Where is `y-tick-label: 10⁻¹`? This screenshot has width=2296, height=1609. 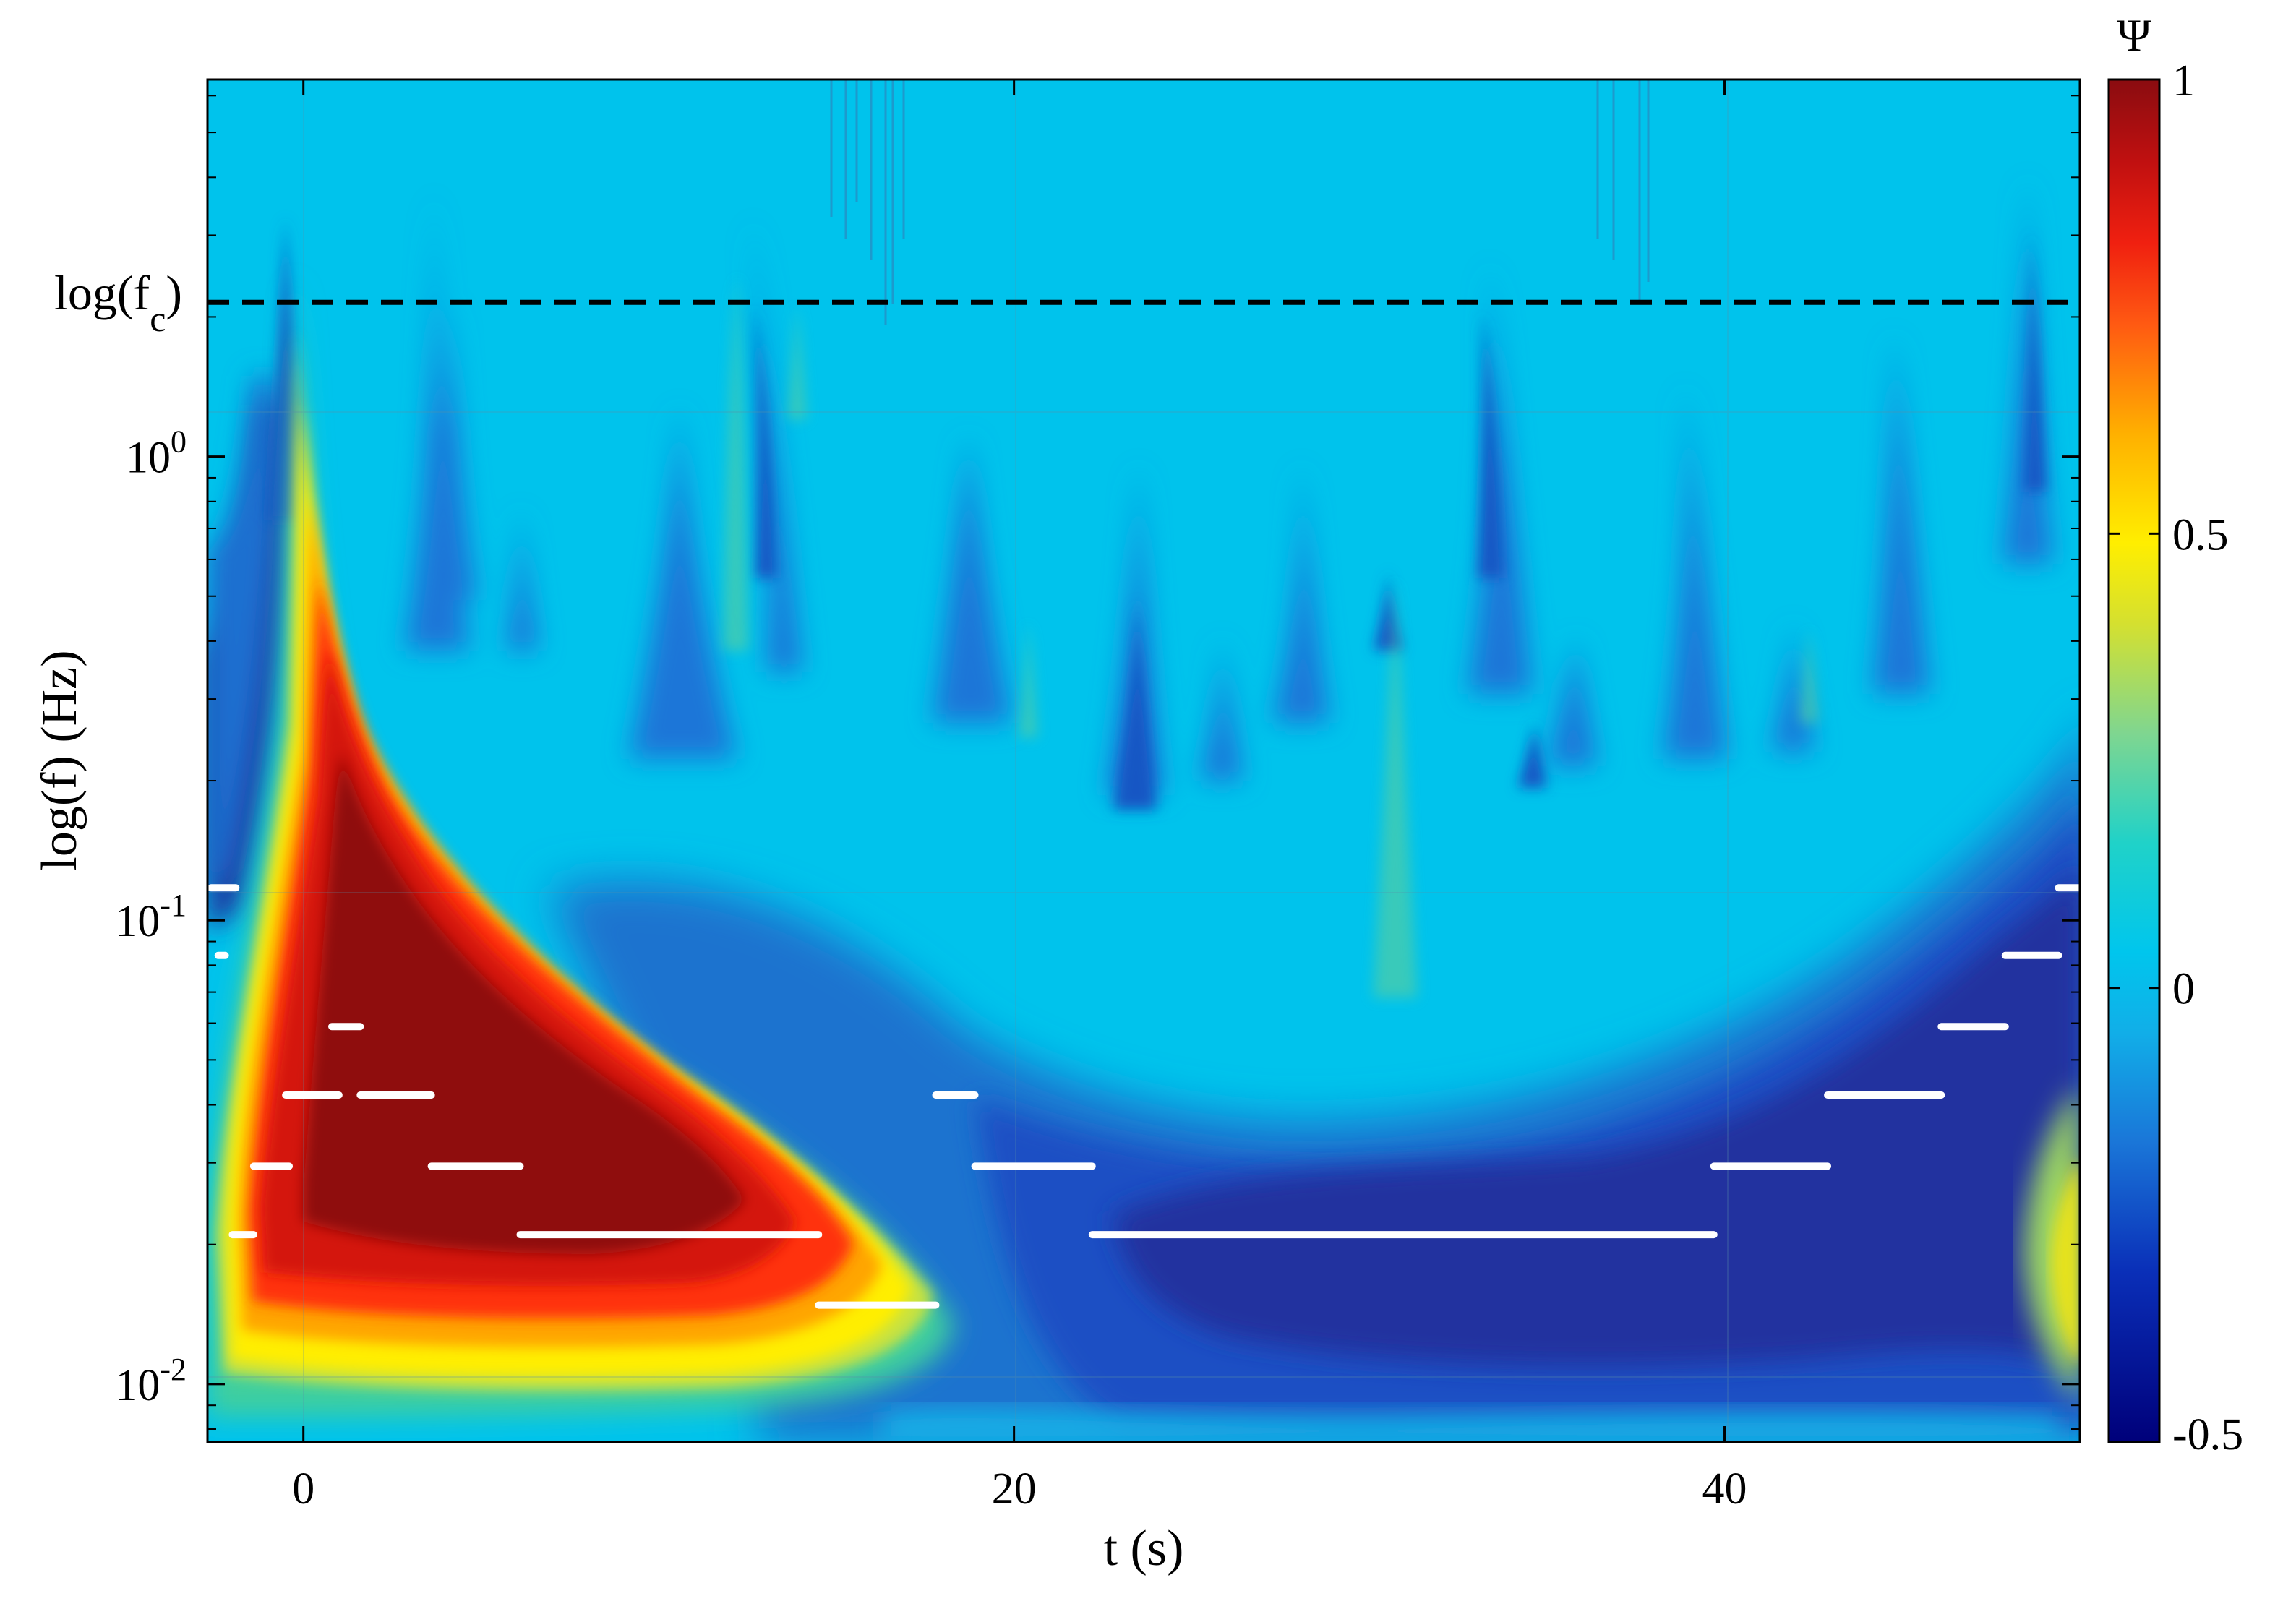
y-tick-label: 10⁻¹ is located at coordinates (151, 917).